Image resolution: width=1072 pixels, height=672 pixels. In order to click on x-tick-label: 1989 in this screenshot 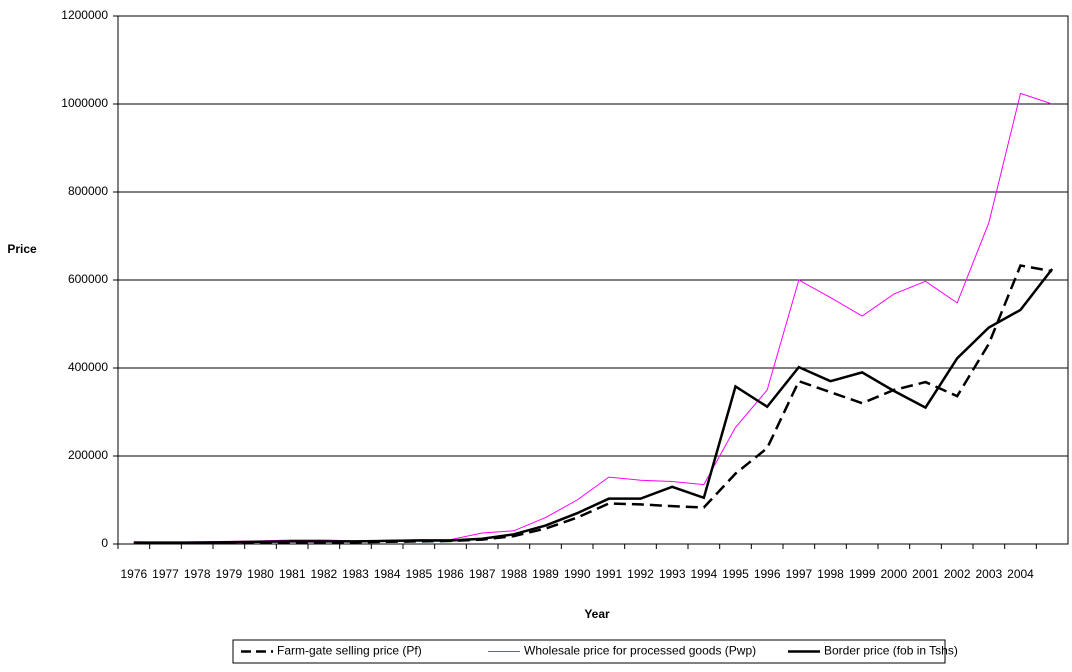, I will do `click(545, 574)`.